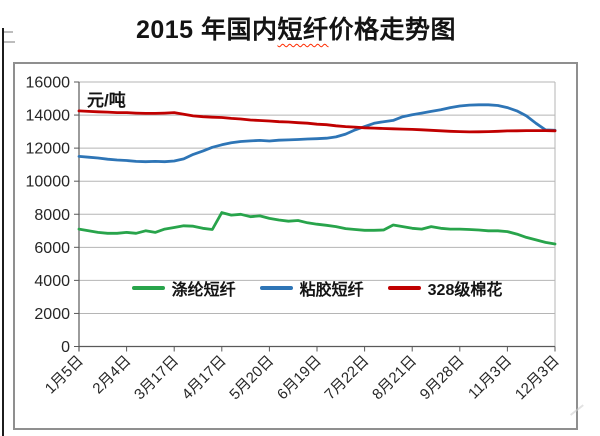  I want to click on chart-legend: 涤纶短纤 粘胶短纤 328级棉花, so click(317, 288).